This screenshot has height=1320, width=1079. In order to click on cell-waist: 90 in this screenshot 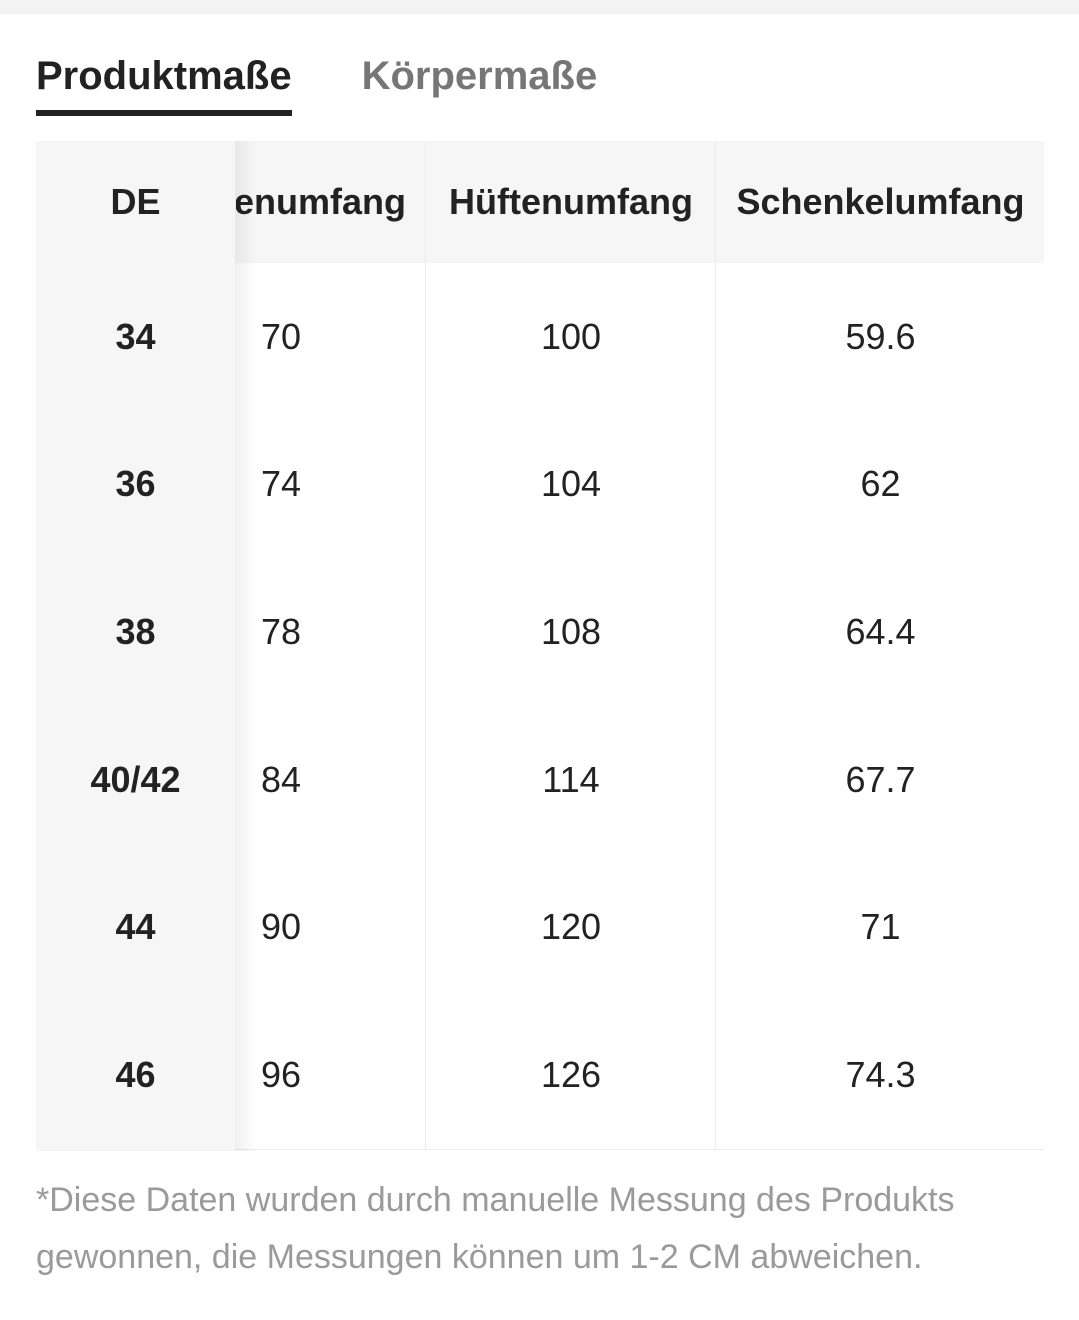, I will do `click(281, 927)`.